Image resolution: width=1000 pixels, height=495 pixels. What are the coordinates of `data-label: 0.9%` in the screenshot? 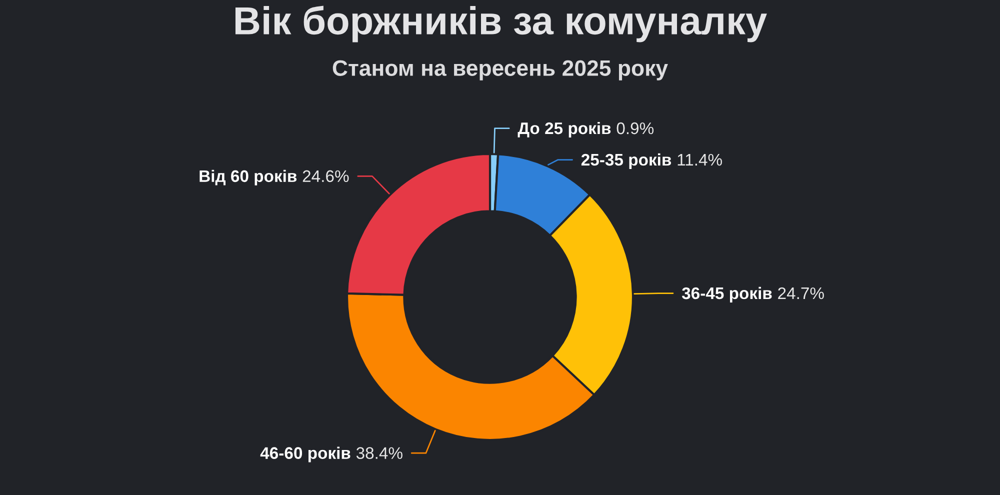 It's located at (635, 128).